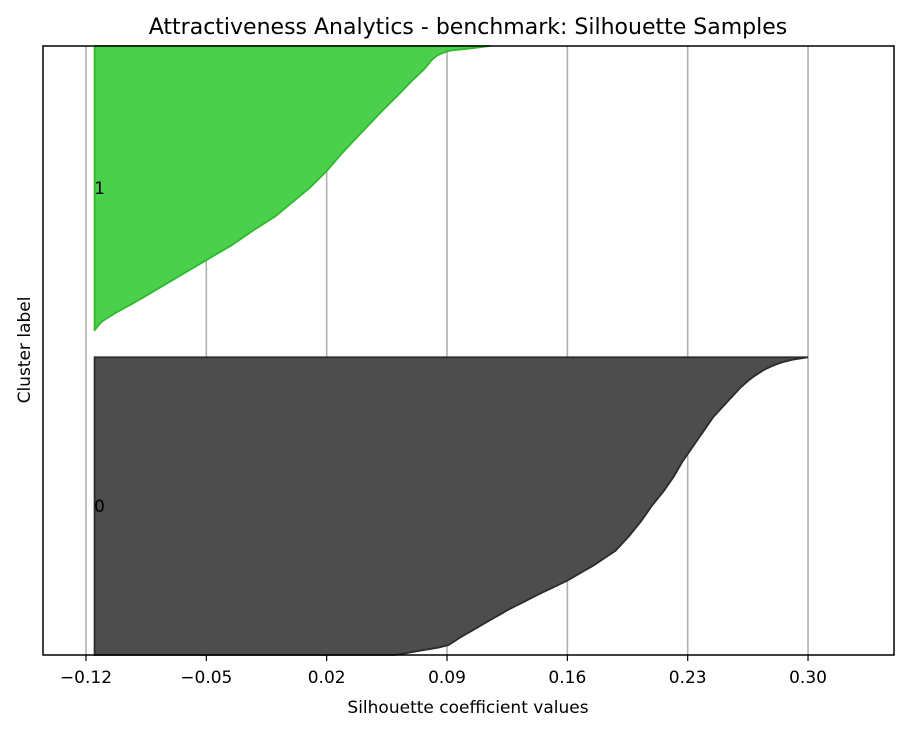 This screenshot has width=912, height=733. What do you see at coordinates (467, 708) in the screenshot?
I see `x-axis-label: Silhouette coefficient values` at bounding box center [467, 708].